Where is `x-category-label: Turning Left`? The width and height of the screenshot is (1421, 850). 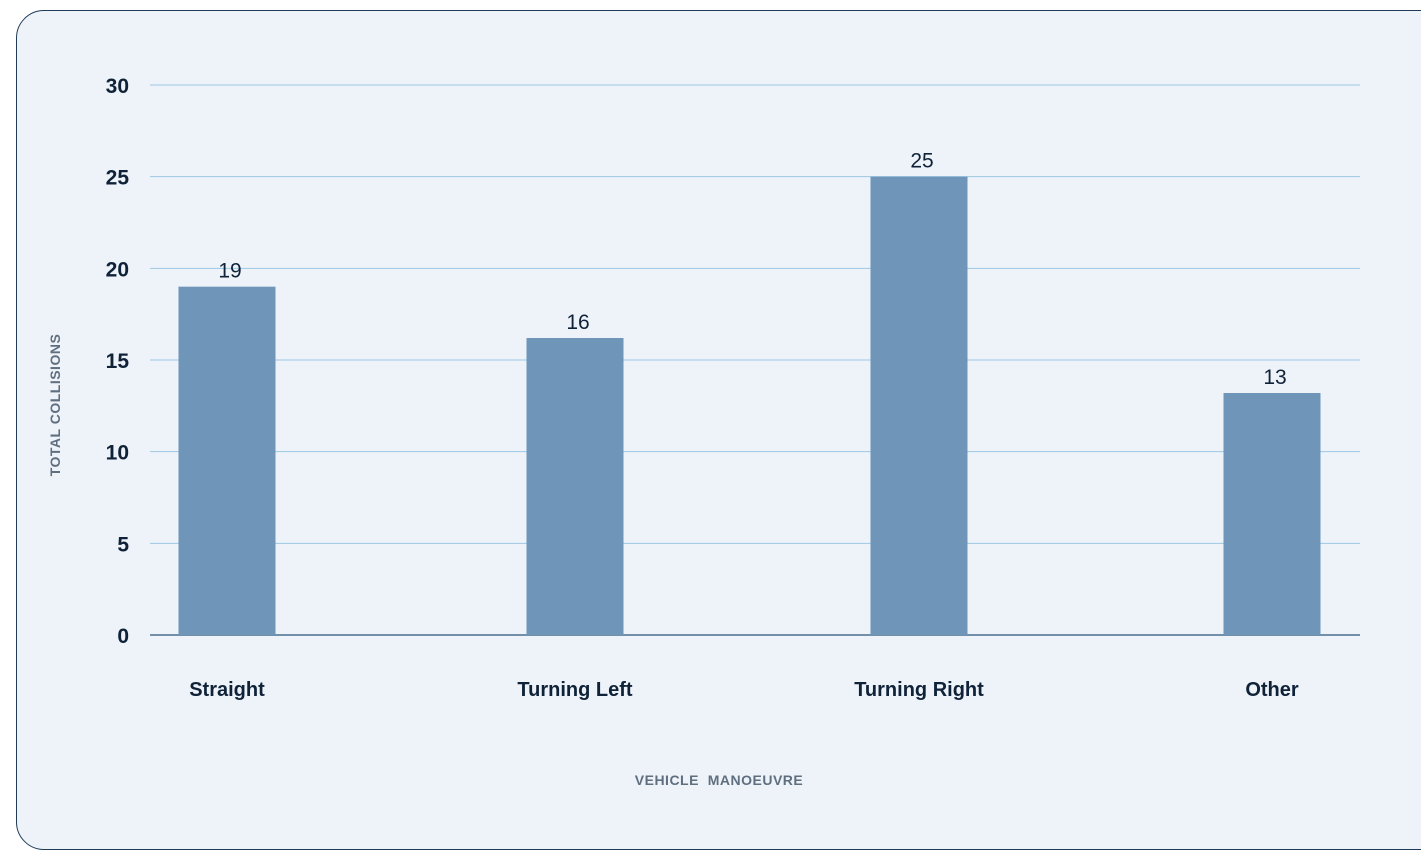
x-category-label: Turning Left is located at coordinates (574, 690).